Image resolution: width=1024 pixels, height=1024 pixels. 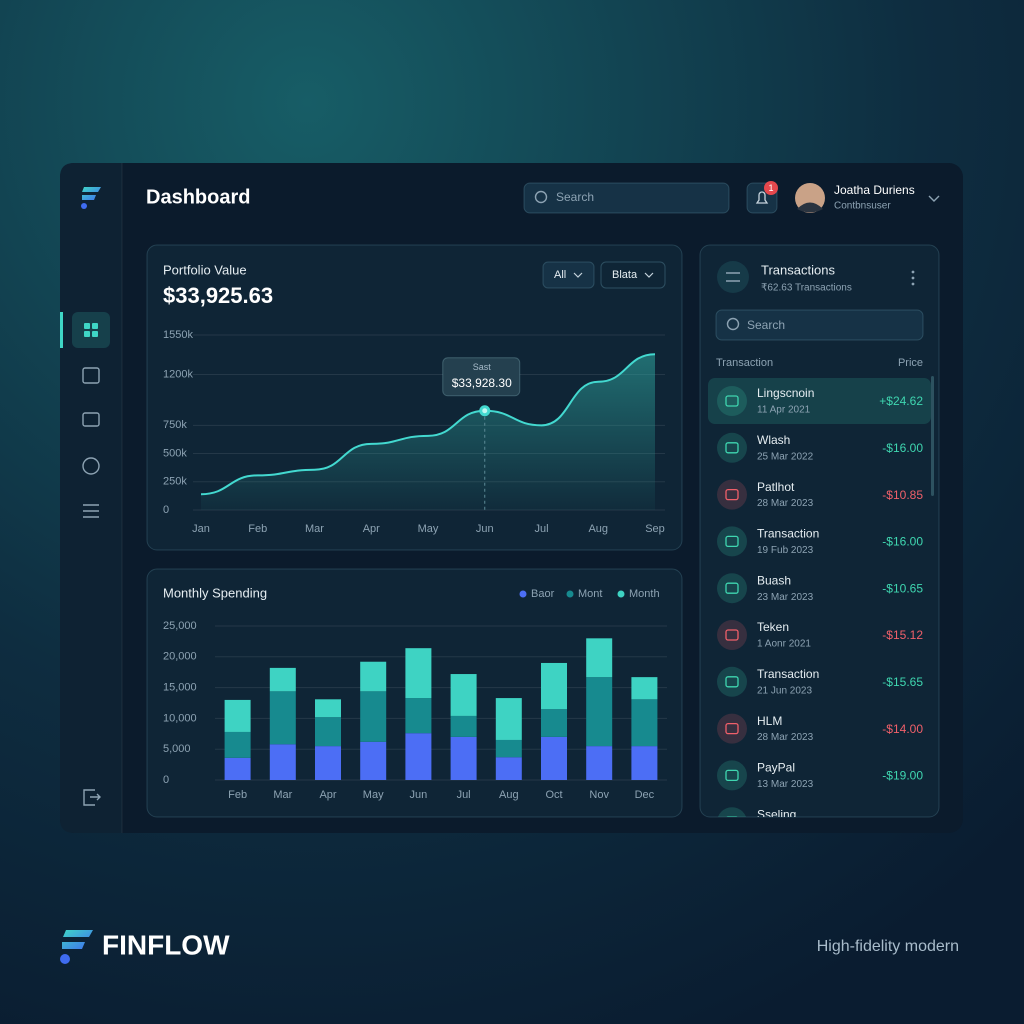 I want to click on transaction-row: Teken 1 Aonr 2021 -$15.12, so click(x=840, y=634).